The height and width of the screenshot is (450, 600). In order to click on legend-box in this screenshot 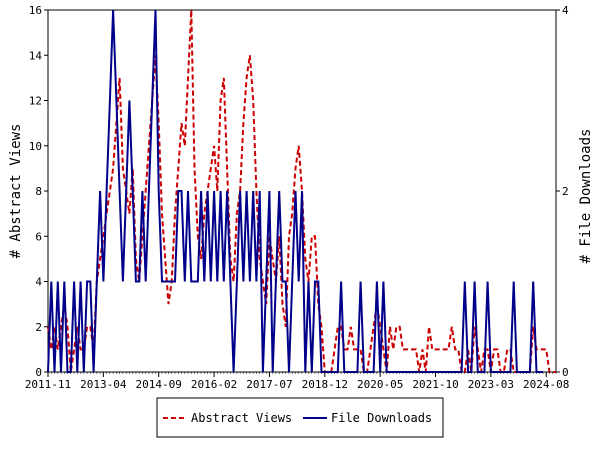, I will do `click(300, 417)`.